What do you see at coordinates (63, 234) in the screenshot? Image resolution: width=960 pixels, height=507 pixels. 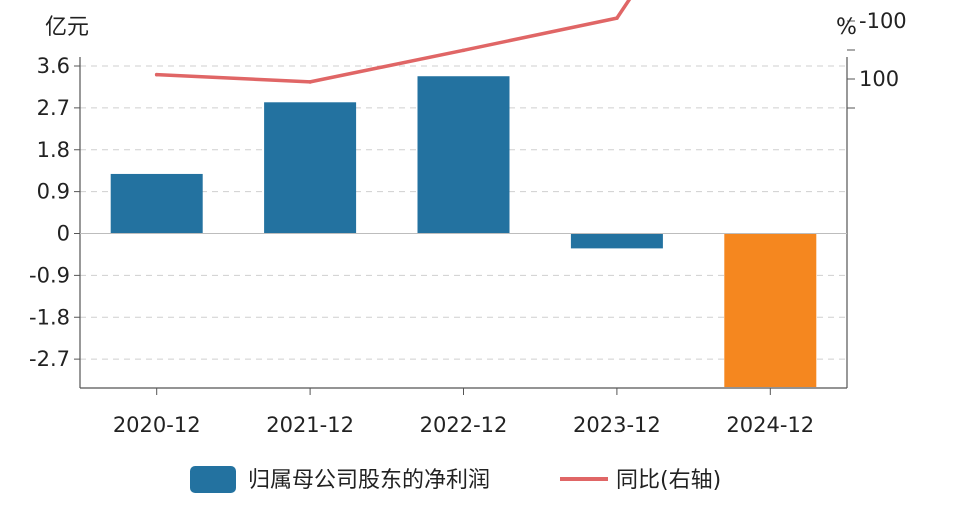 I see `left-tick-label: 0` at bounding box center [63, 234].